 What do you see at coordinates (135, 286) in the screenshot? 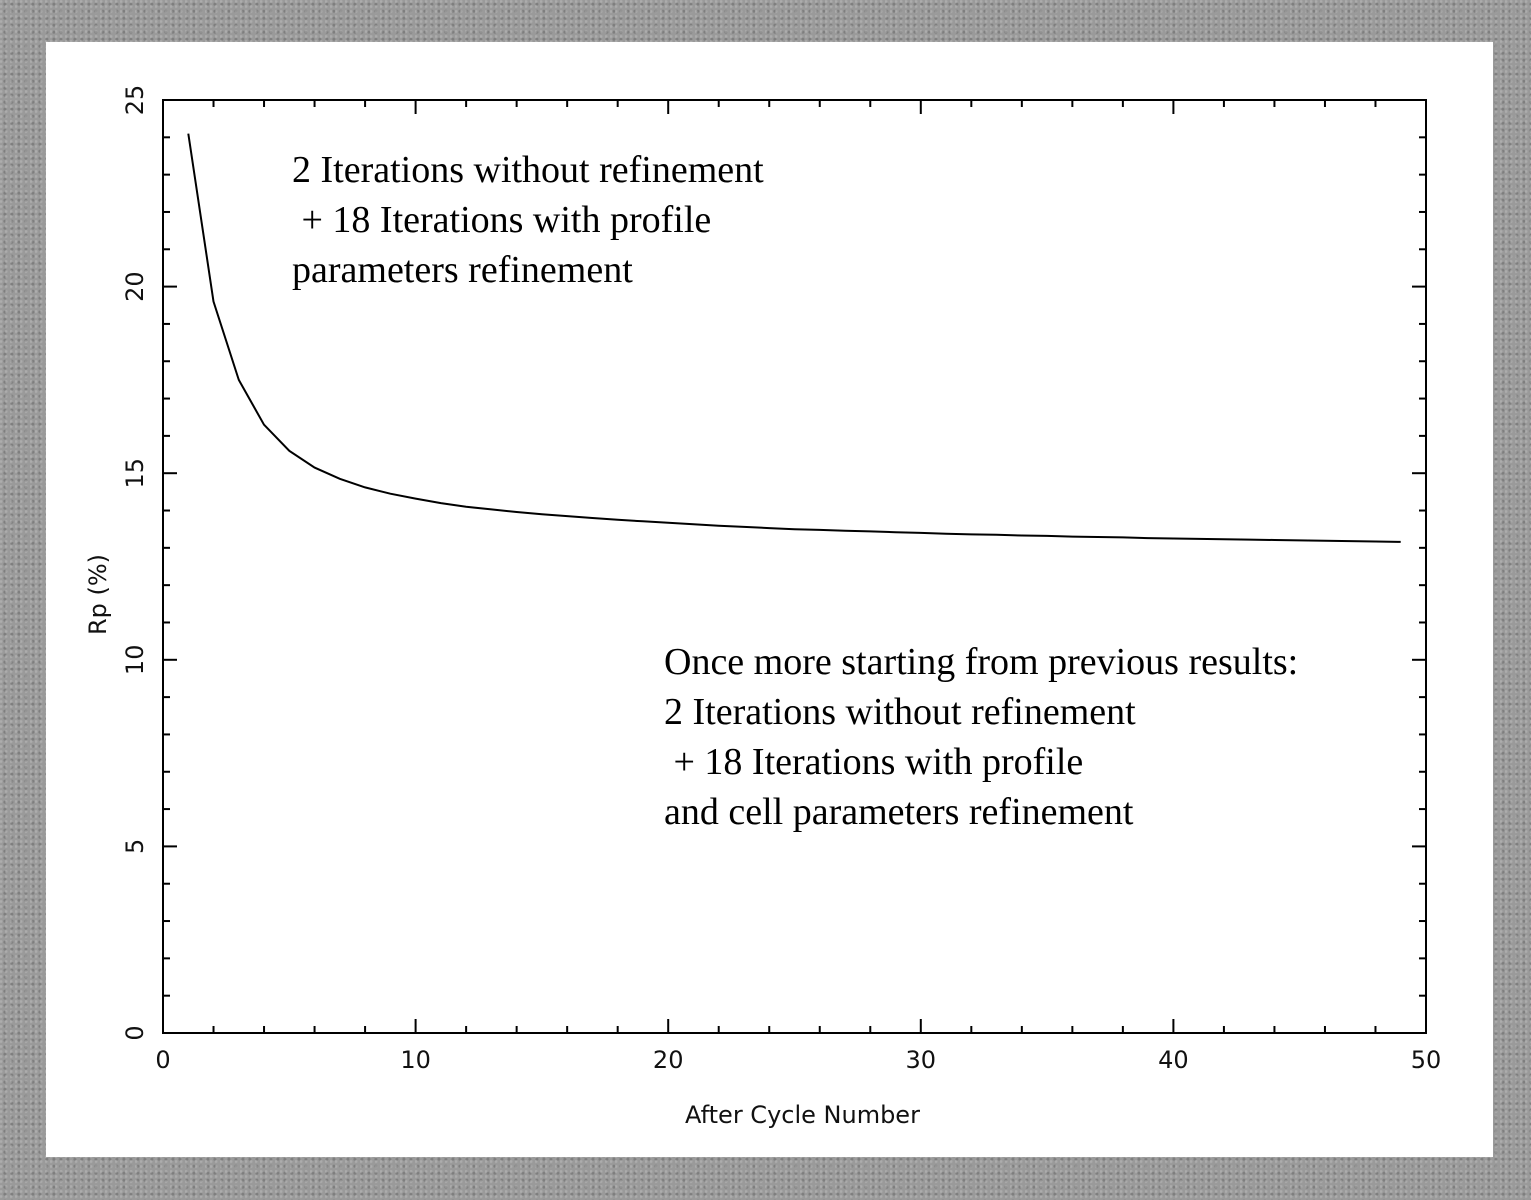
I see `y-tick-label: 20` at bounding box center [135, 286].